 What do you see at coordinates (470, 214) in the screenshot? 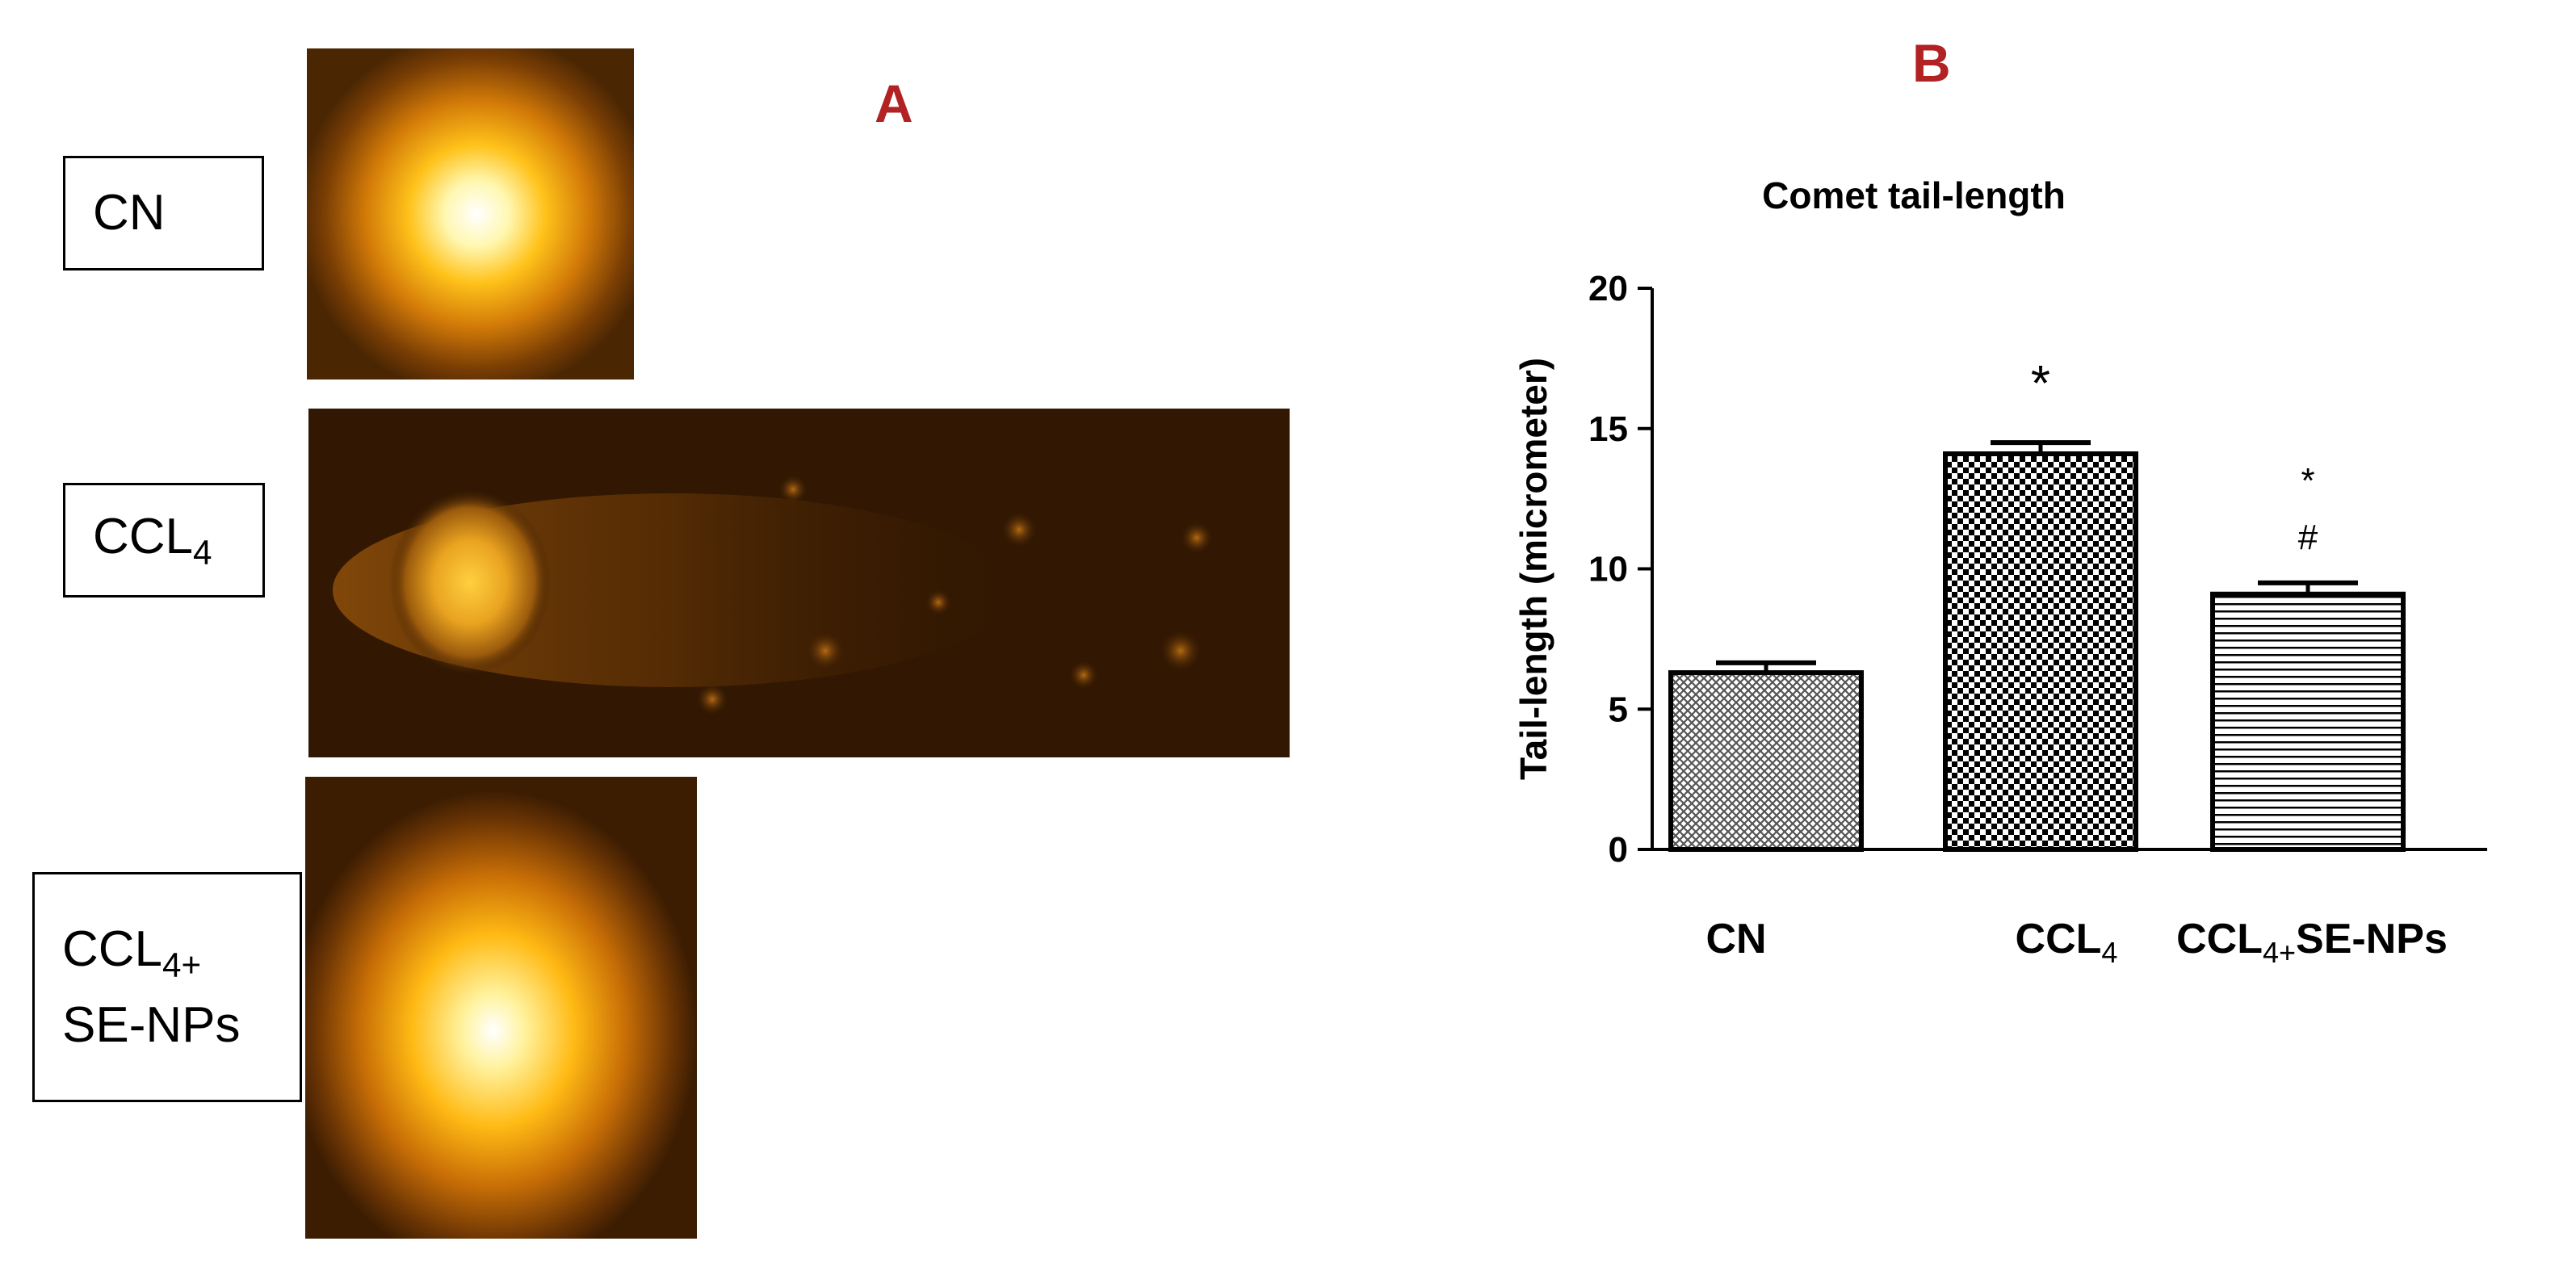
I see `cn-comet-micrograph` at bounding box center [470, 214].